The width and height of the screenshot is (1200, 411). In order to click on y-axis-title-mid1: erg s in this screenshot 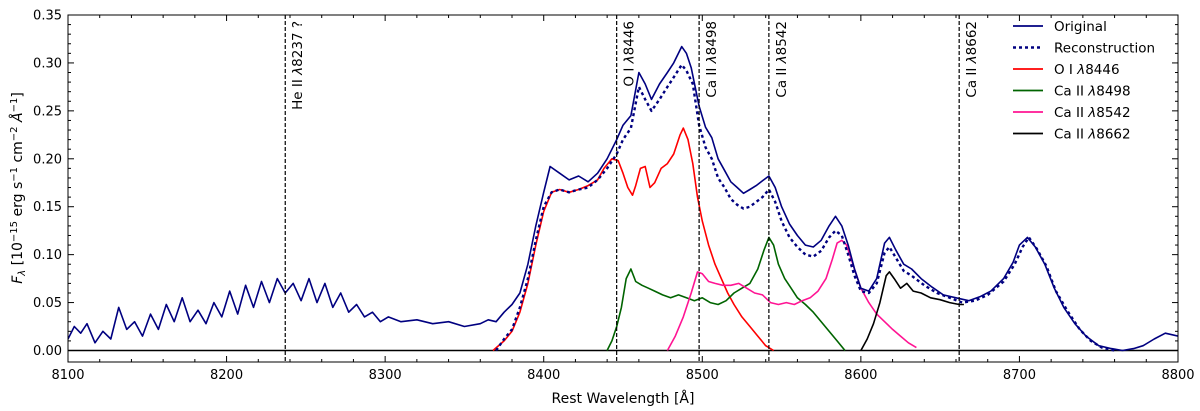, I will do `click(18, 201)`.